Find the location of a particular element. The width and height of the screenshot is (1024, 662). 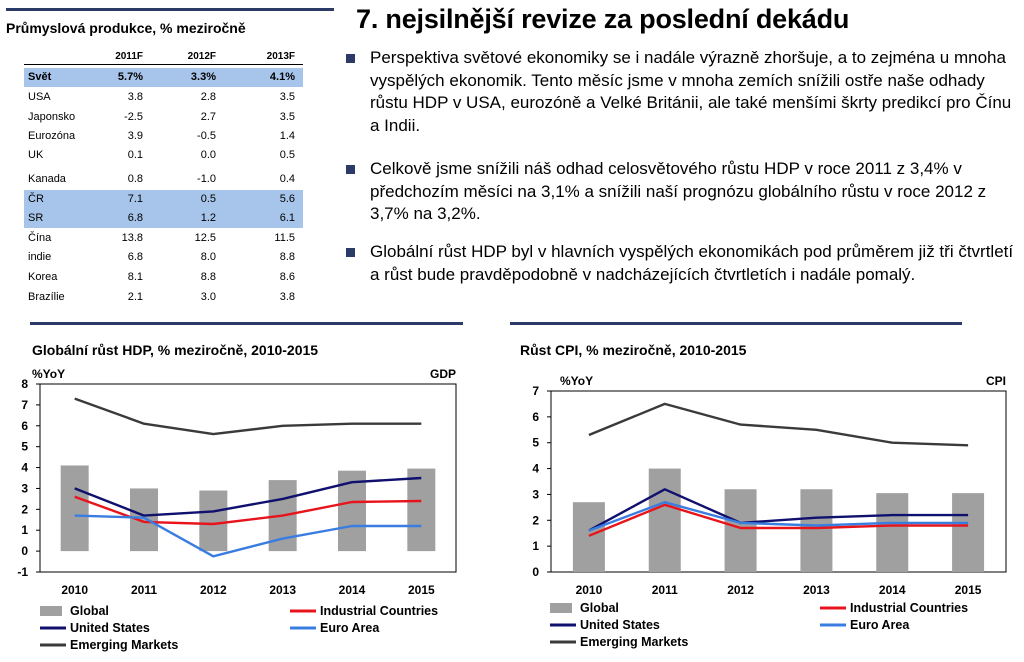

value-cell-2013F: 8.6 is located at coordinates (287, 277).